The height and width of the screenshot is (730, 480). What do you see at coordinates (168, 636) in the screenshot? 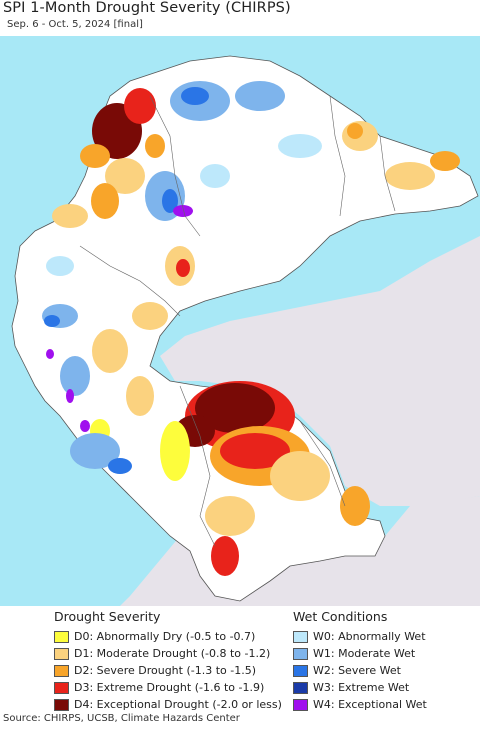
I see `legend-item-d0: D0: Abnormally Dry (-0.5 to -0.7)` at bounding box center [168, 636].